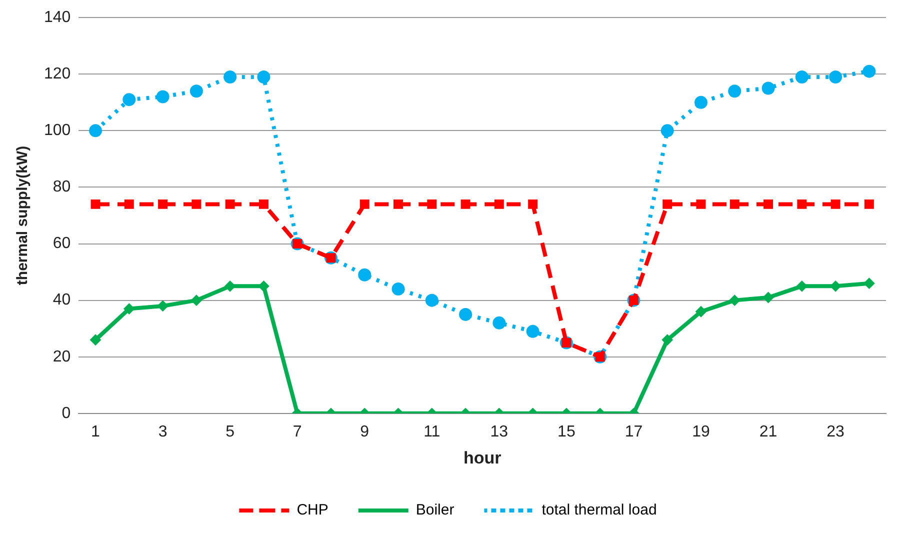 The height and width of the screenshot is (538, 898). I want to click on y-tick-label: 0, so click(66, 413).